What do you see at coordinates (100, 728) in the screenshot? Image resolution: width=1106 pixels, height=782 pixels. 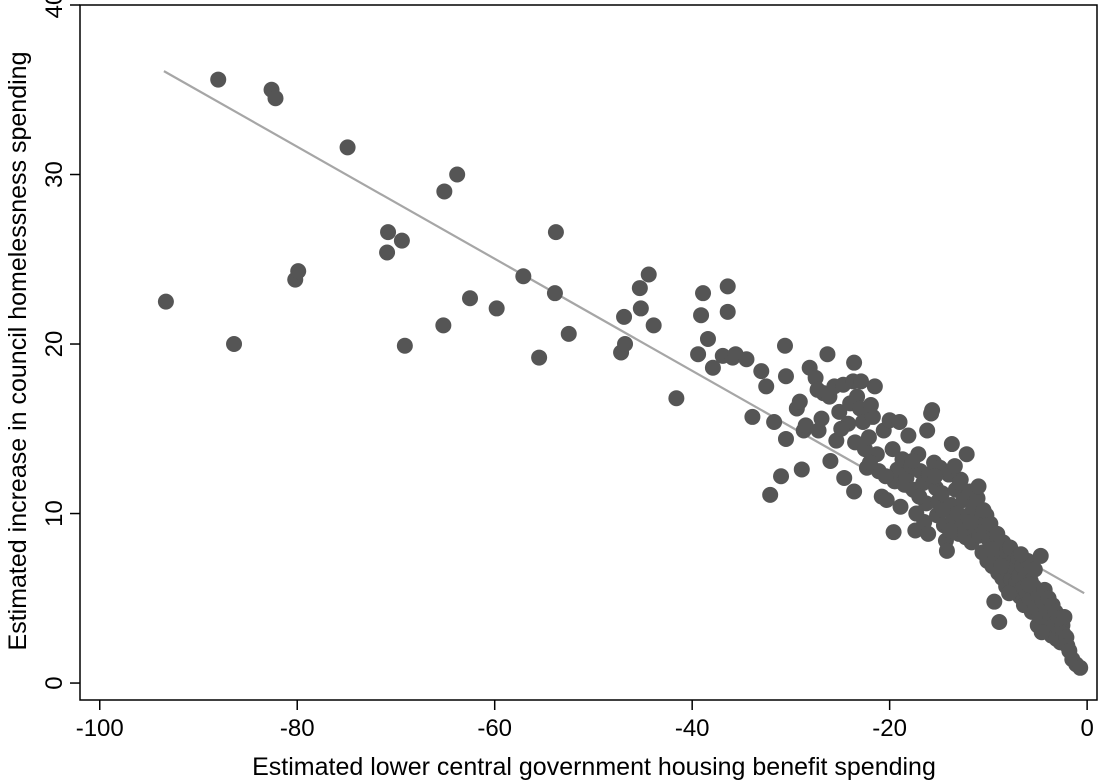 I see `x-tick-label: -100` at bounding box center [100, 728].